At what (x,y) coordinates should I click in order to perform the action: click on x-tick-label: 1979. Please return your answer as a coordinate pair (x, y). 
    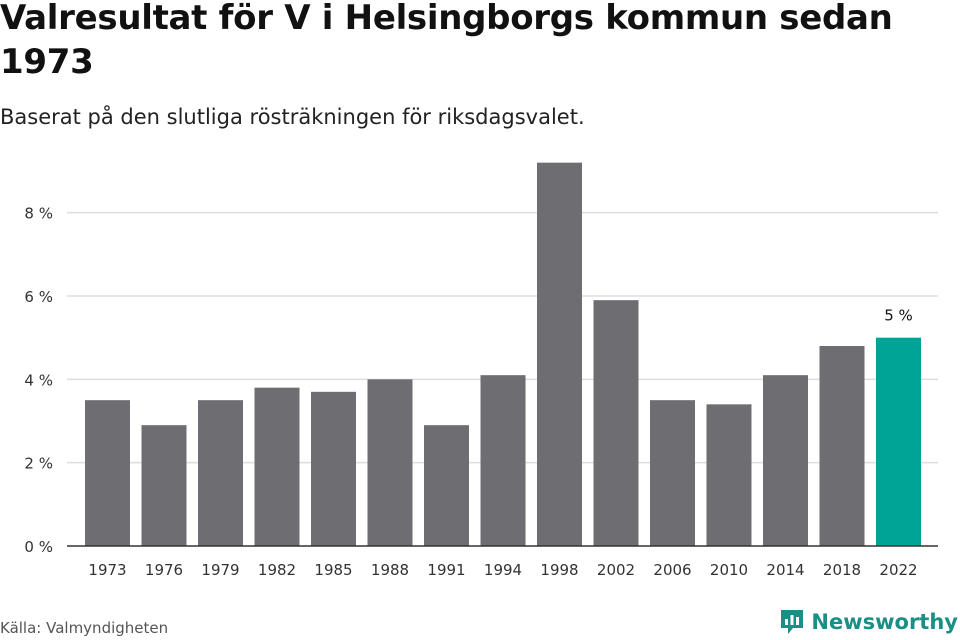
    Looking at the image, I should click on (220, 570).